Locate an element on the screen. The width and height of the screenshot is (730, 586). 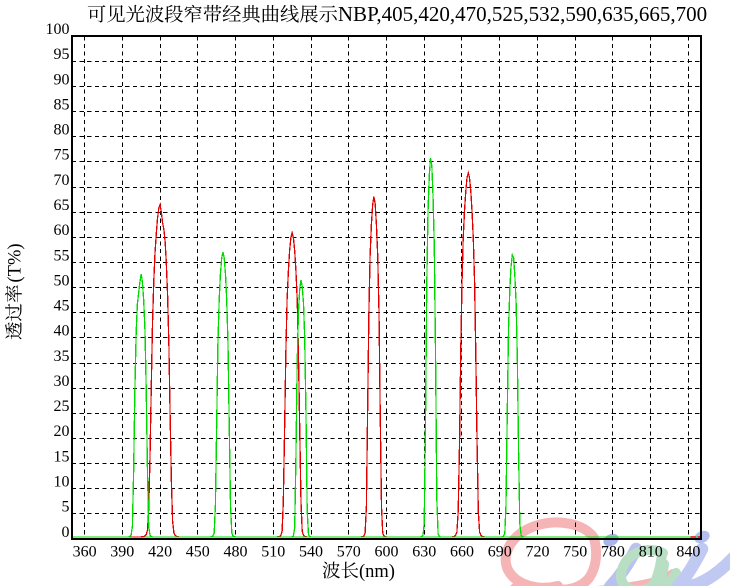
svg-text: 450 is located at coordinates (198, 552).